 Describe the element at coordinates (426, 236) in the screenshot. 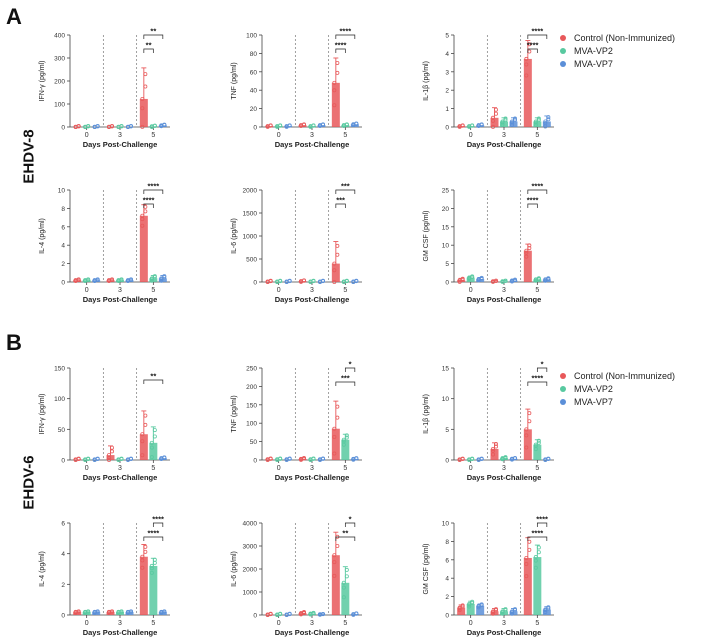

I see `y-axis-label: GM CSF (pg/ml)` at that location.